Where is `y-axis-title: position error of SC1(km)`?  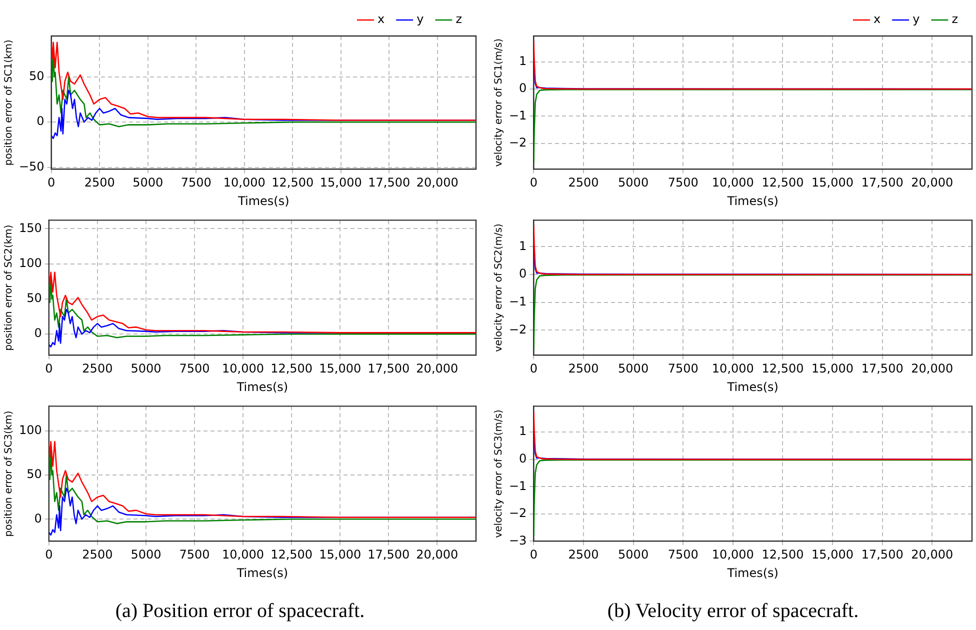 y-axis-title: position error of SC1(km) is located at coordinates (9, 102).